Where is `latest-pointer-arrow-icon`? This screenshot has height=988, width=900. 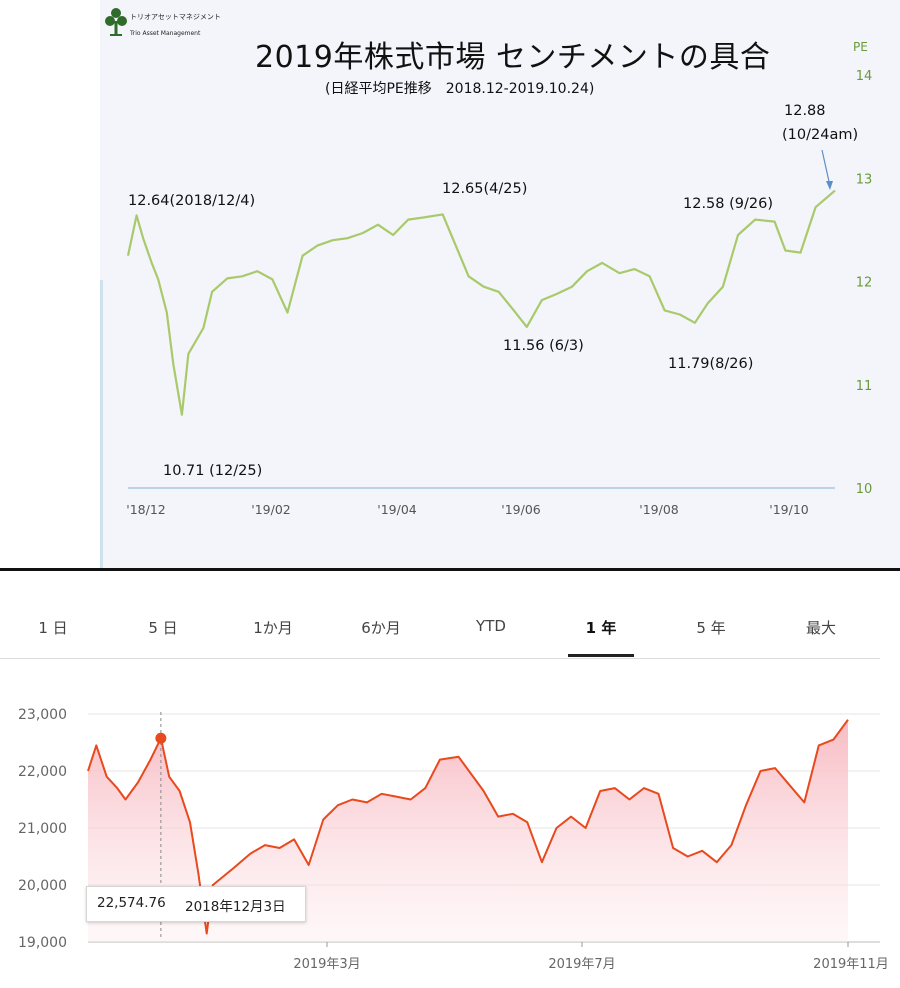
latest-pointer-arrow-icon is located at coordinates (827, 169).